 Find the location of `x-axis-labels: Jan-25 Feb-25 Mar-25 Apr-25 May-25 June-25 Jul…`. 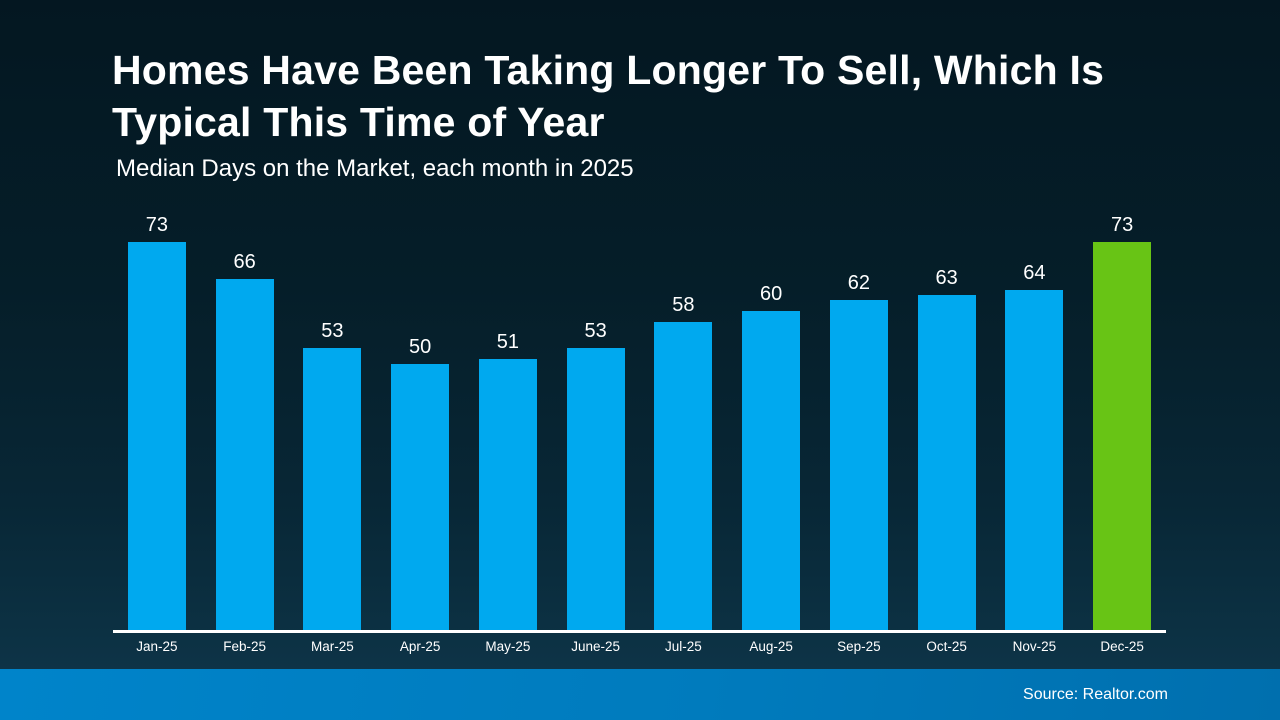

x-axis-labels: Jan-25 Feb-25 Mar-25 Apr-25 May-25 June-25 Jul… is located at coordinates (639, 646).